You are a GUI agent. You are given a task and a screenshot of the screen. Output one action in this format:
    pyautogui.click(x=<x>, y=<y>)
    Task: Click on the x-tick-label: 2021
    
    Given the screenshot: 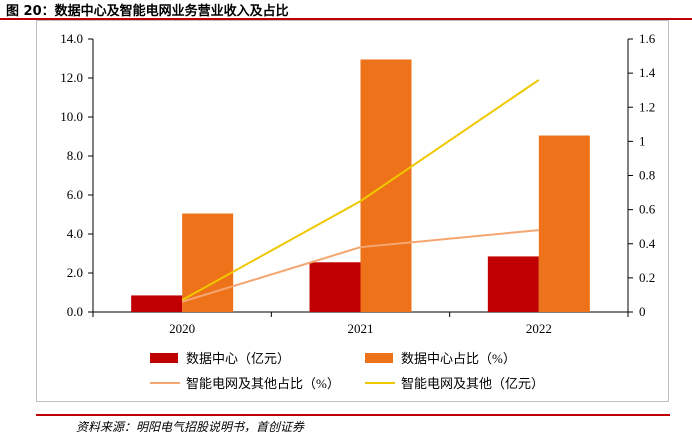 What is the action you would take?
    pyautogui.click(x=361, y=328)
    